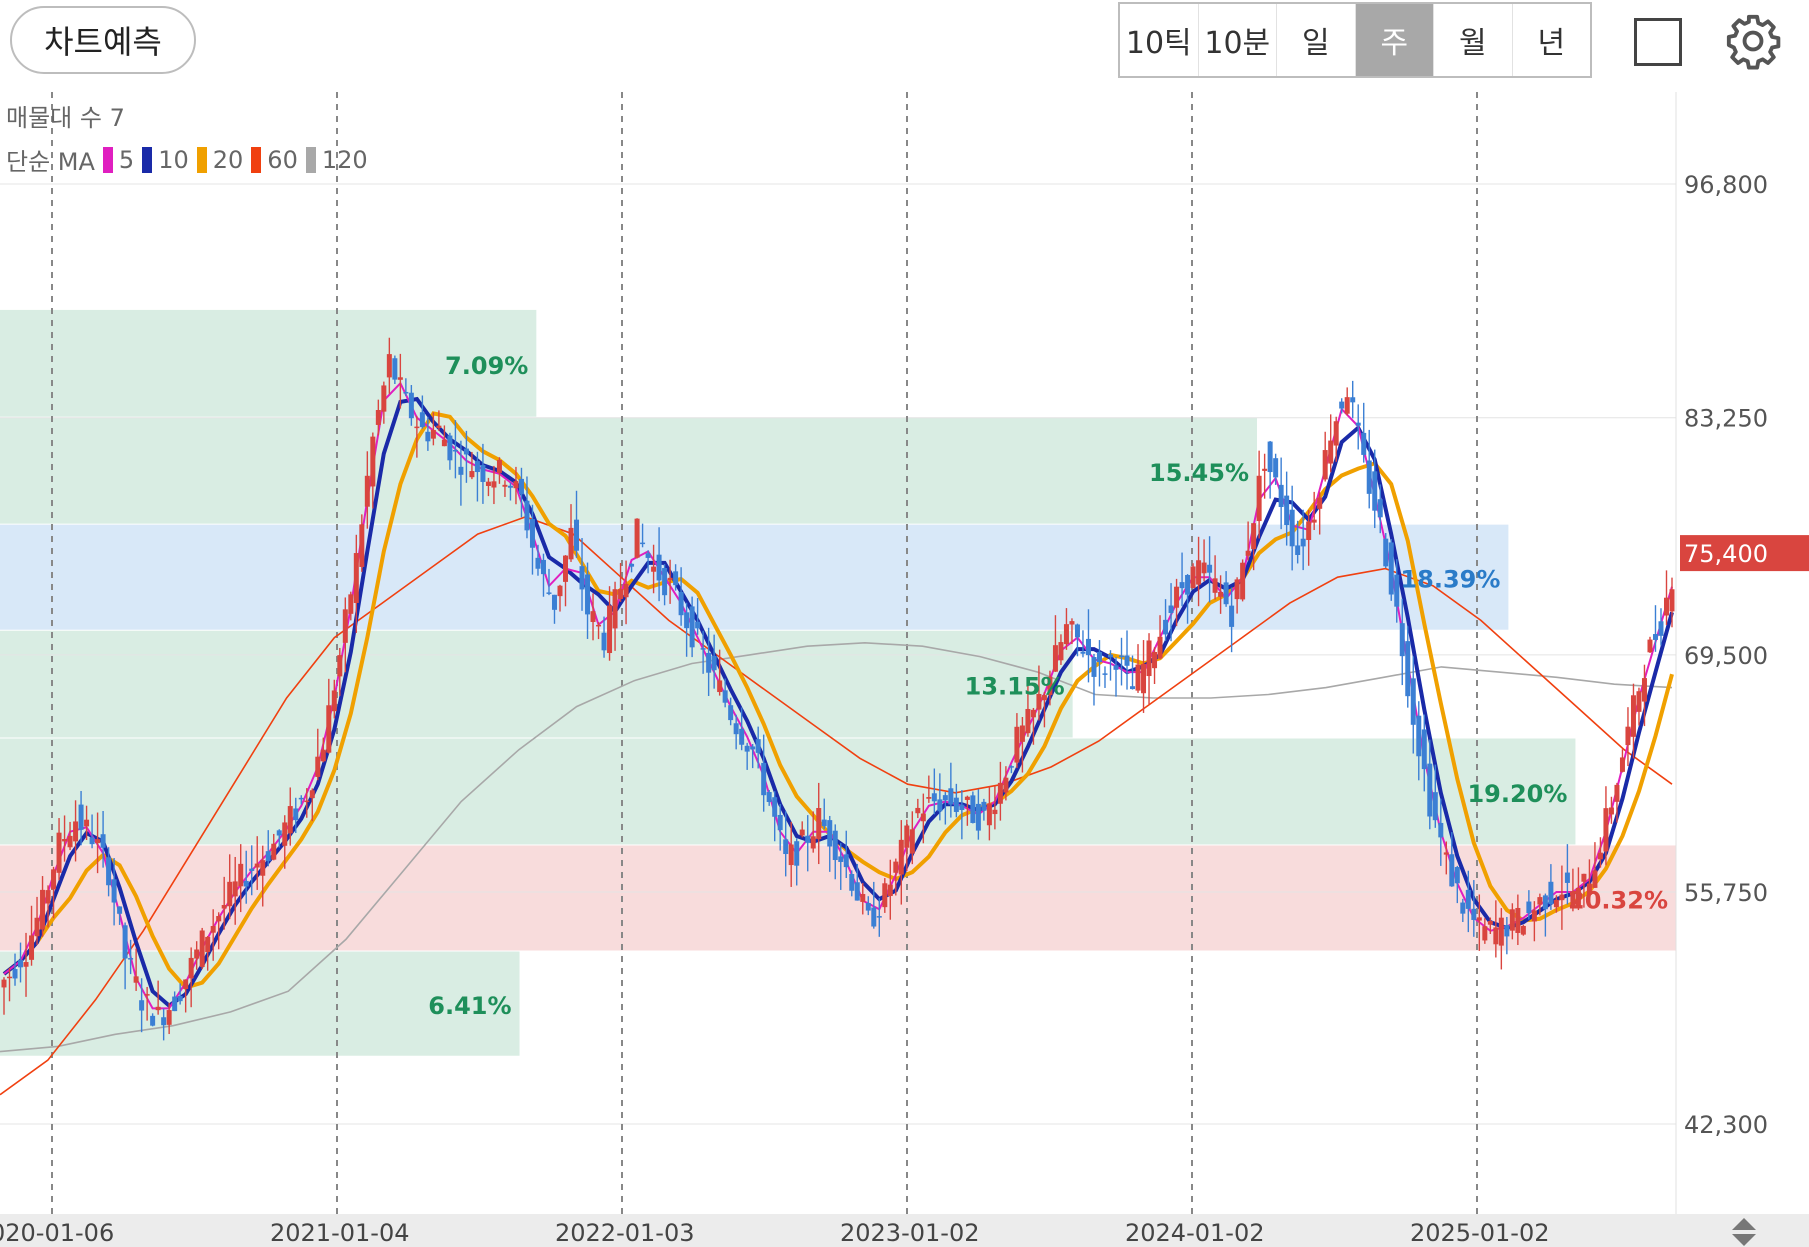 This screenshot has height=1247, width=1809. Describe the element at coordinates (282, 159) in the screenshot. I see `ma60-label: 60` at that location.